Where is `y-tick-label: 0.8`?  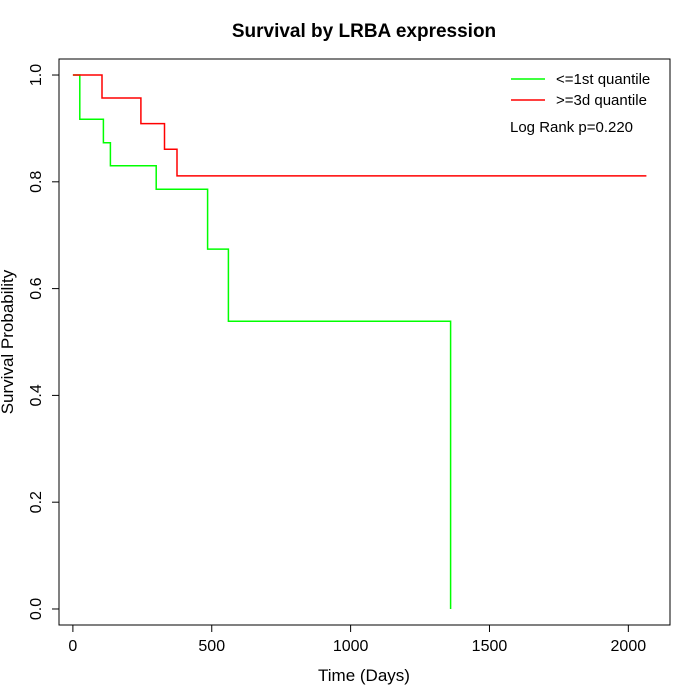
y-tick-label: 0.8 is located at coordinates (36, 182).